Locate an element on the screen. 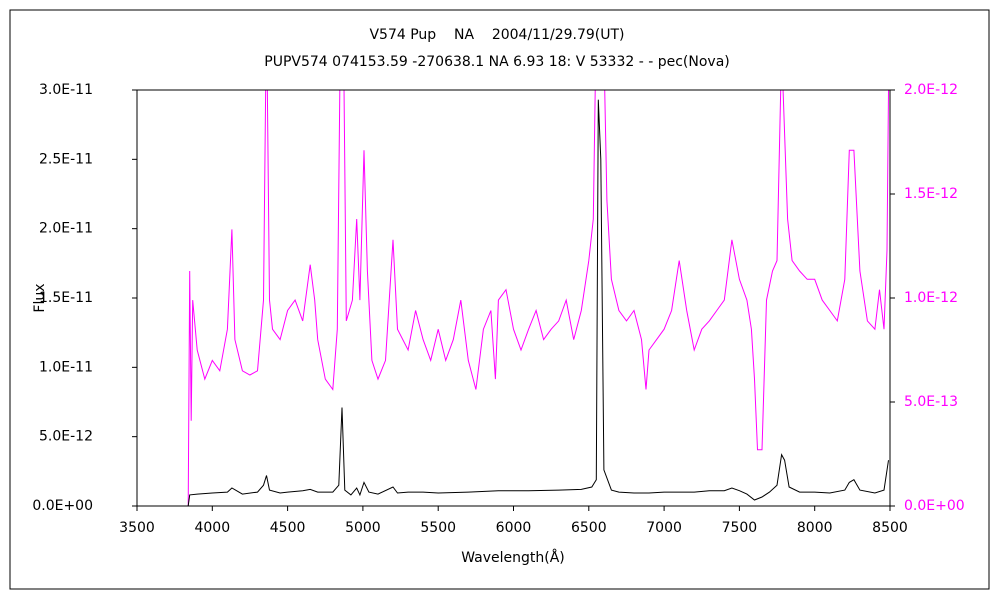  y2-tick-label: 2.0E-12 is located at coordinates (931, 90).